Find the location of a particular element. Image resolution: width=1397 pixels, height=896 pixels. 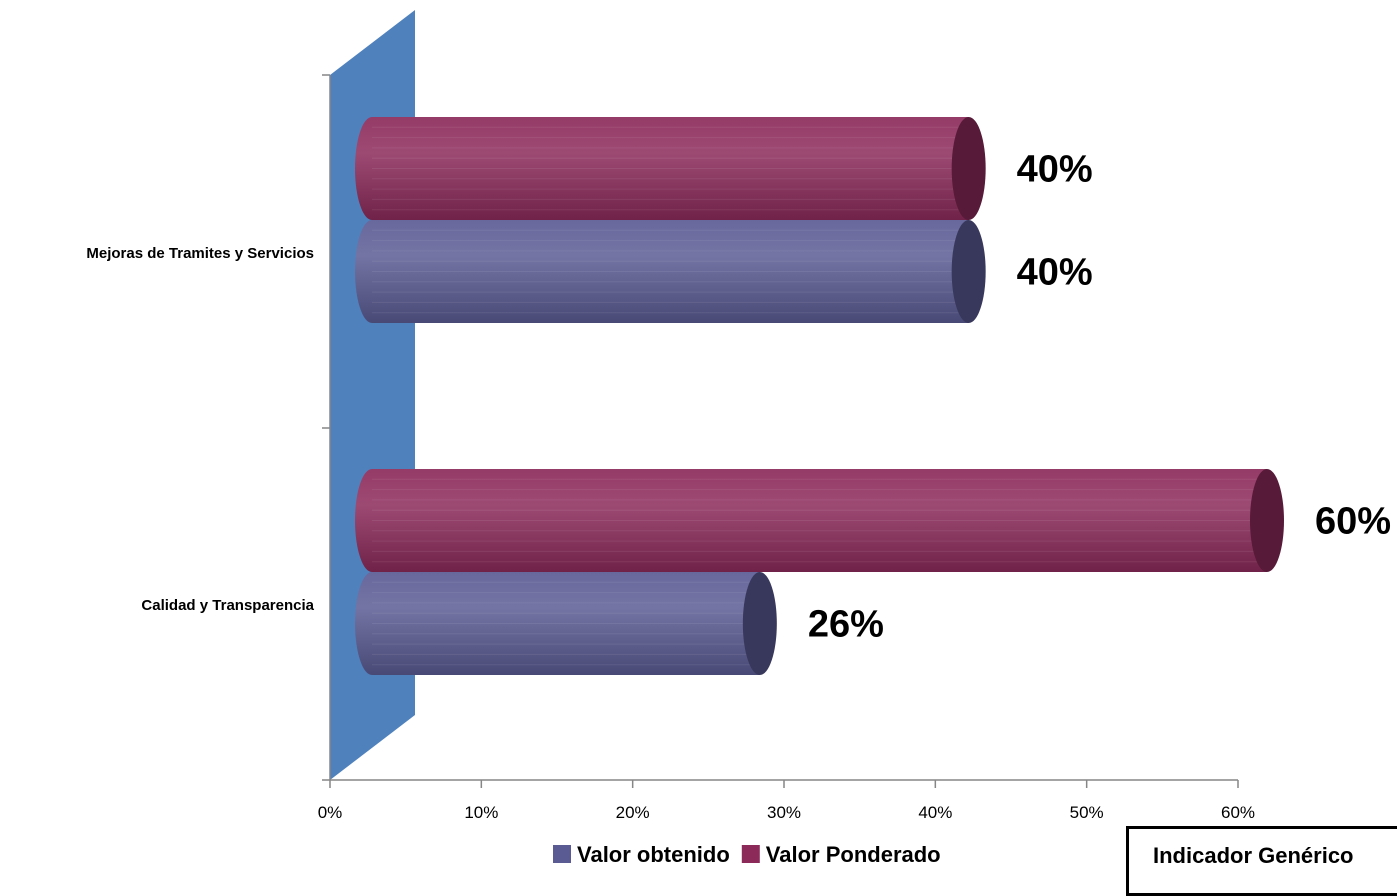

x-tick-label: 50% is located at coordinates (1087, 812).